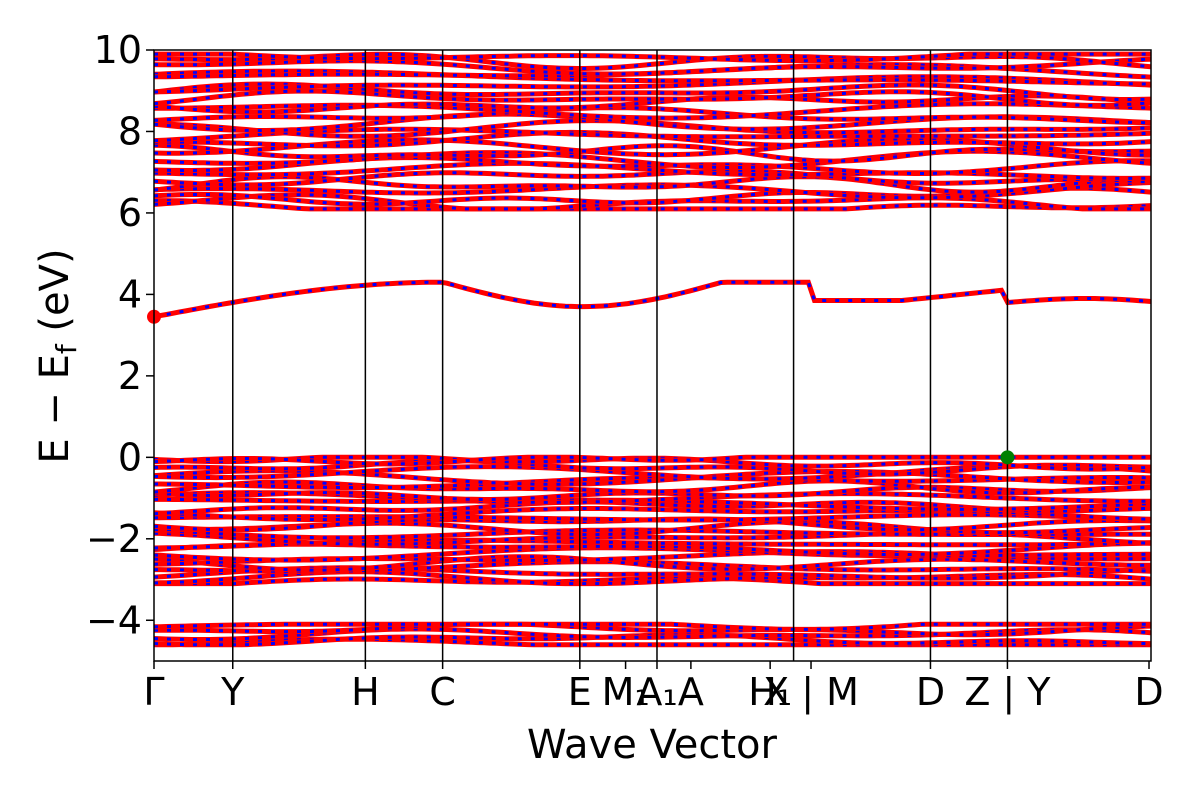 The image size is (1200, 800). What do you see at coordinates (130, 294) in the screenshot?
I see `y-tick-label: 4` at bounding box center [130, 294].